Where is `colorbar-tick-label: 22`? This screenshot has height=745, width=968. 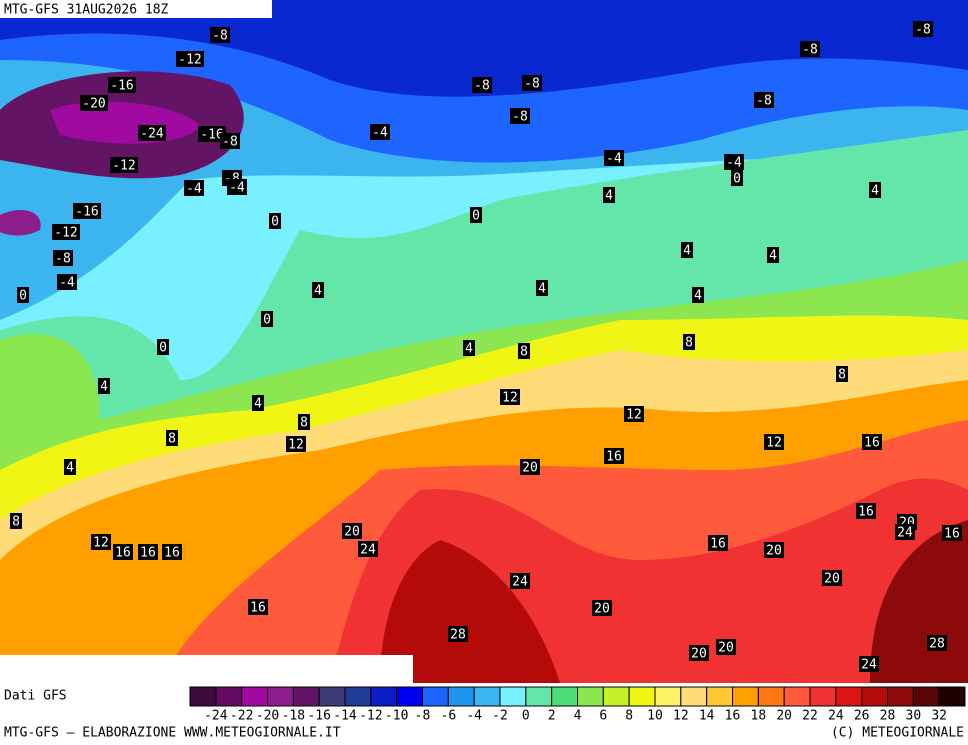
colorbar-tick-label: 22 is located at coordinates (810, 716).